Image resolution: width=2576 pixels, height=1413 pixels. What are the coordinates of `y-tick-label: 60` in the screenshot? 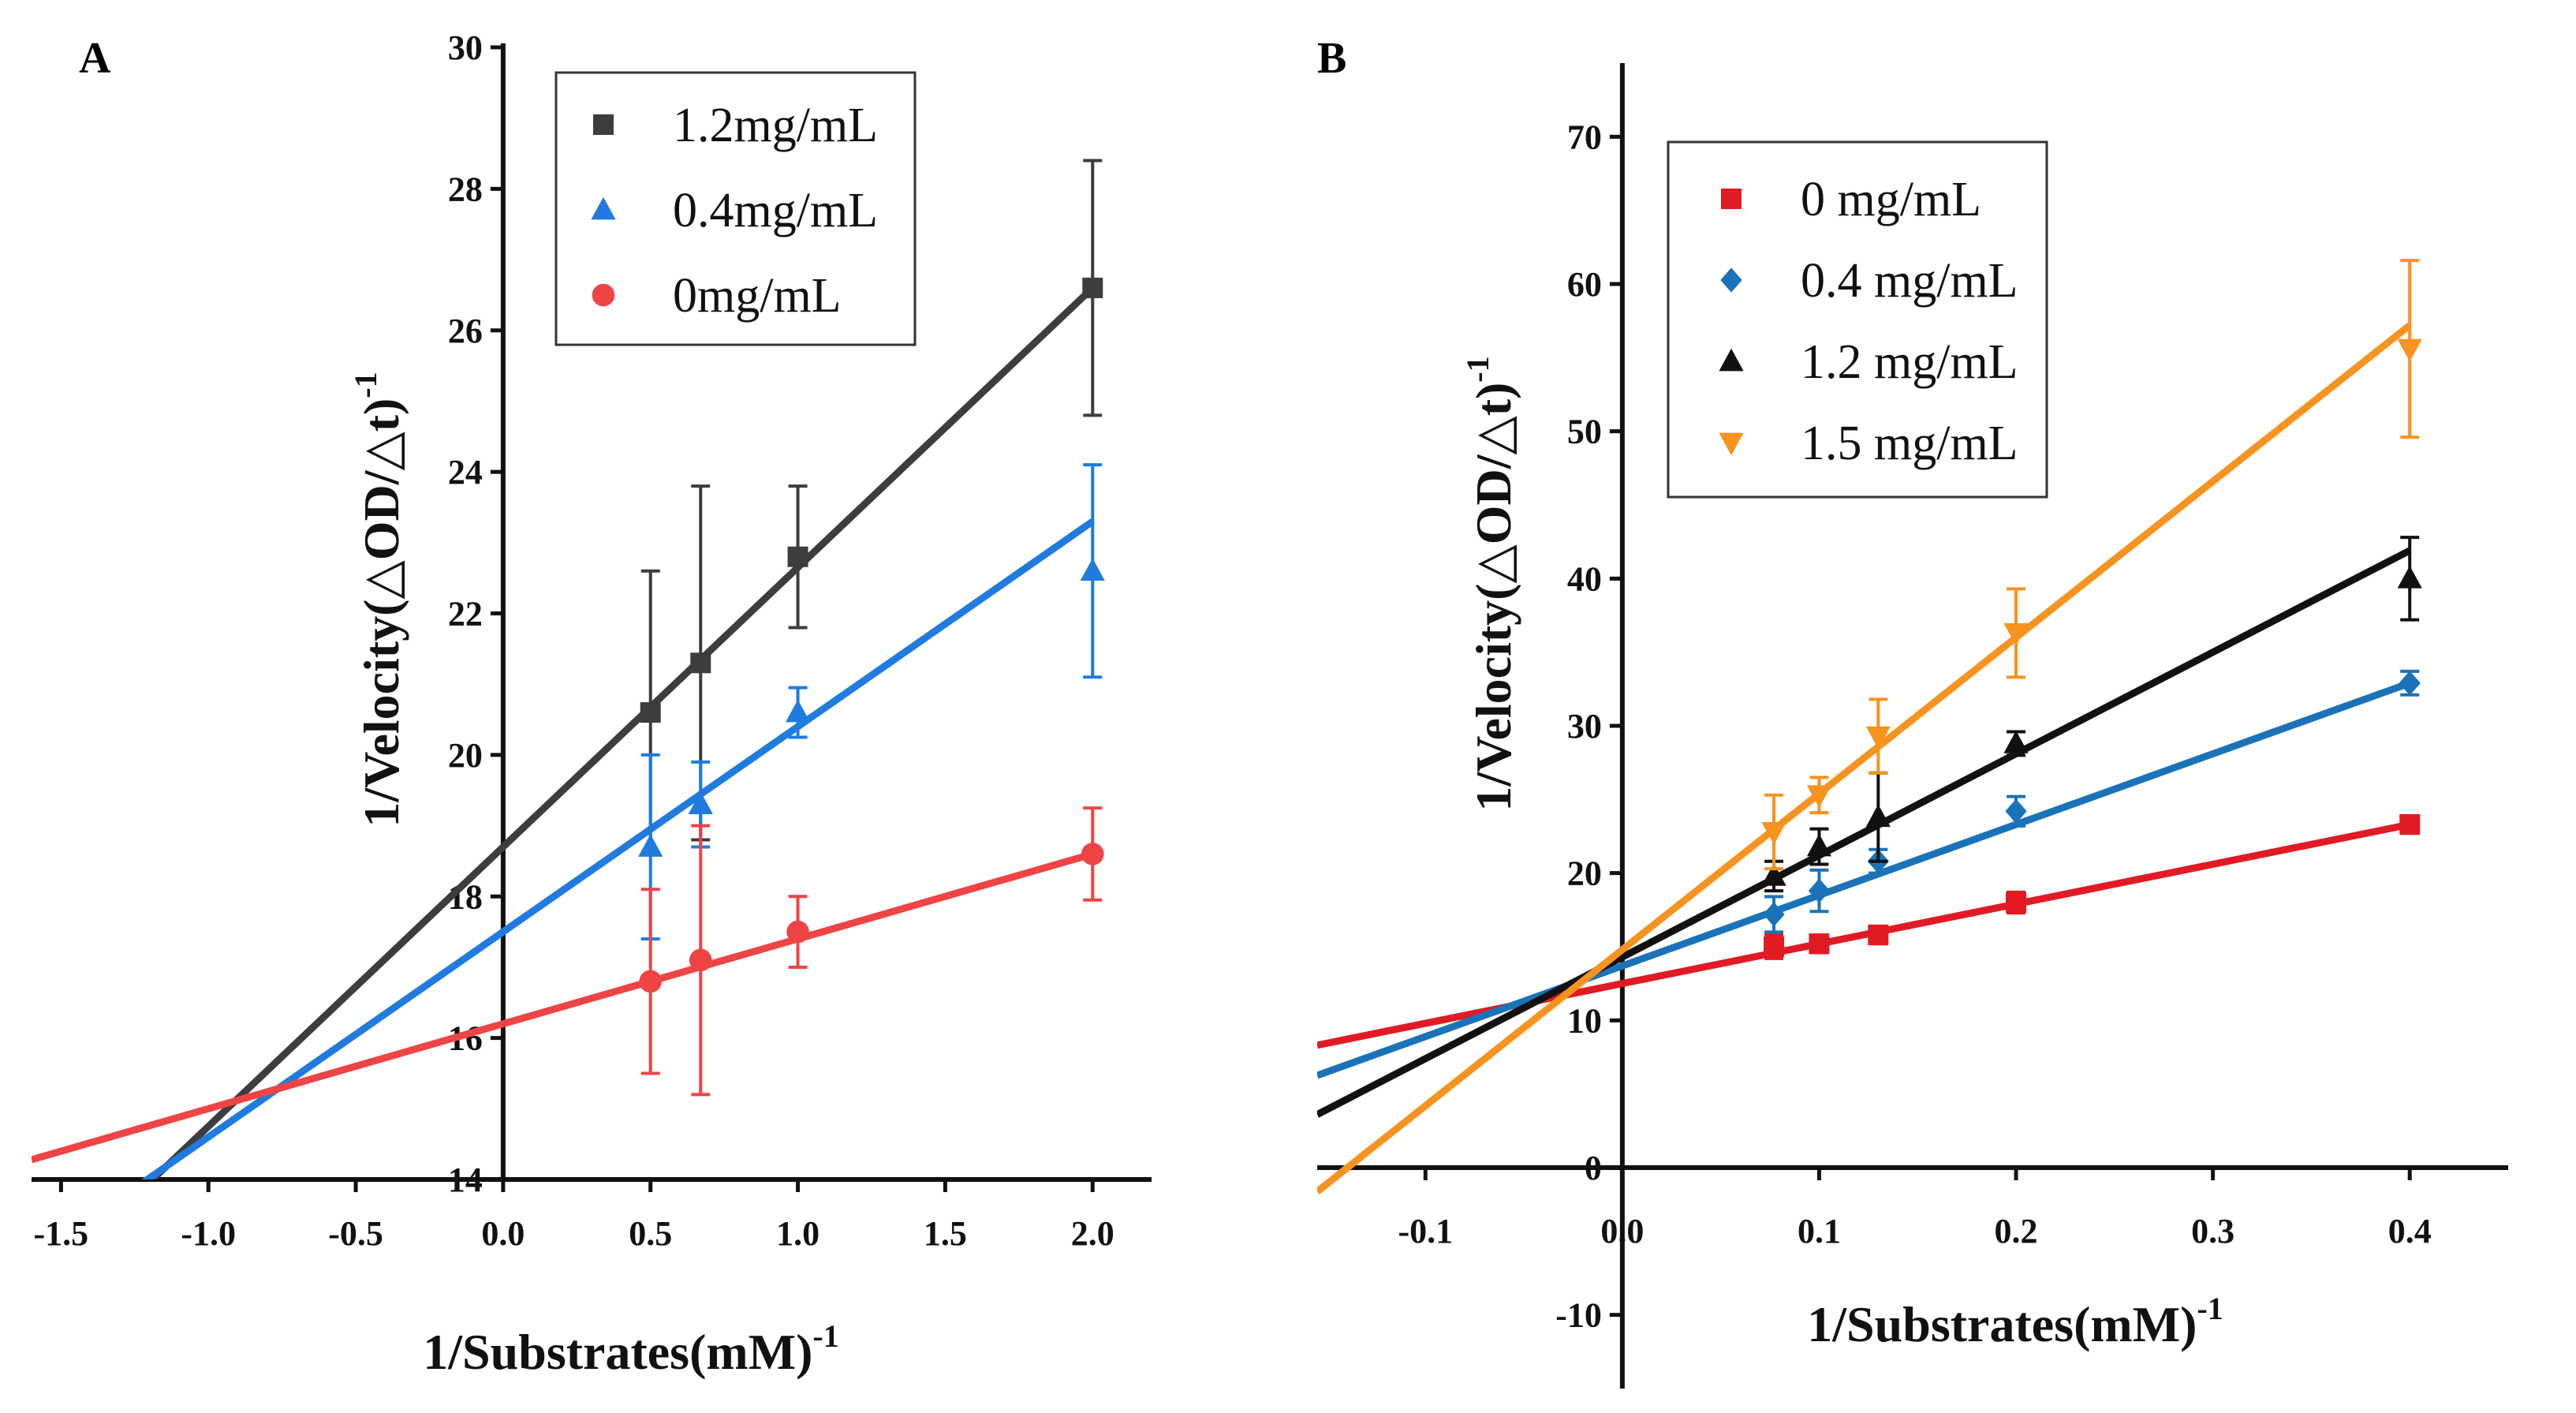 It's located at (1584, 284).